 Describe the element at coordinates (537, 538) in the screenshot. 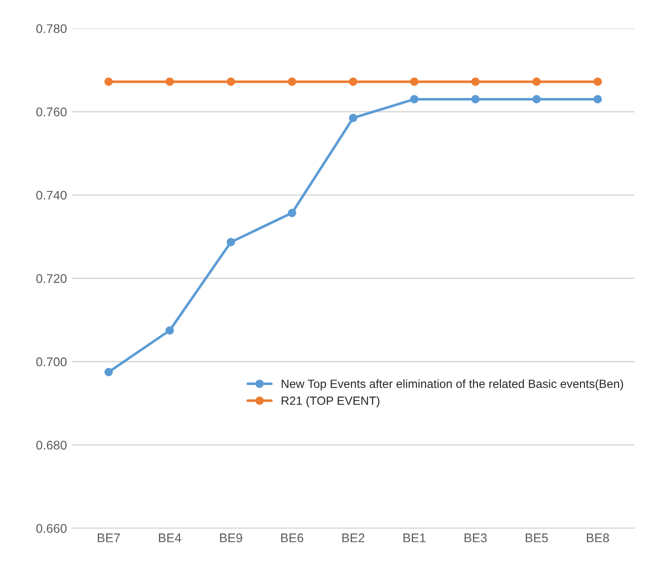

I see `x-tick-label: BE5` at that location.